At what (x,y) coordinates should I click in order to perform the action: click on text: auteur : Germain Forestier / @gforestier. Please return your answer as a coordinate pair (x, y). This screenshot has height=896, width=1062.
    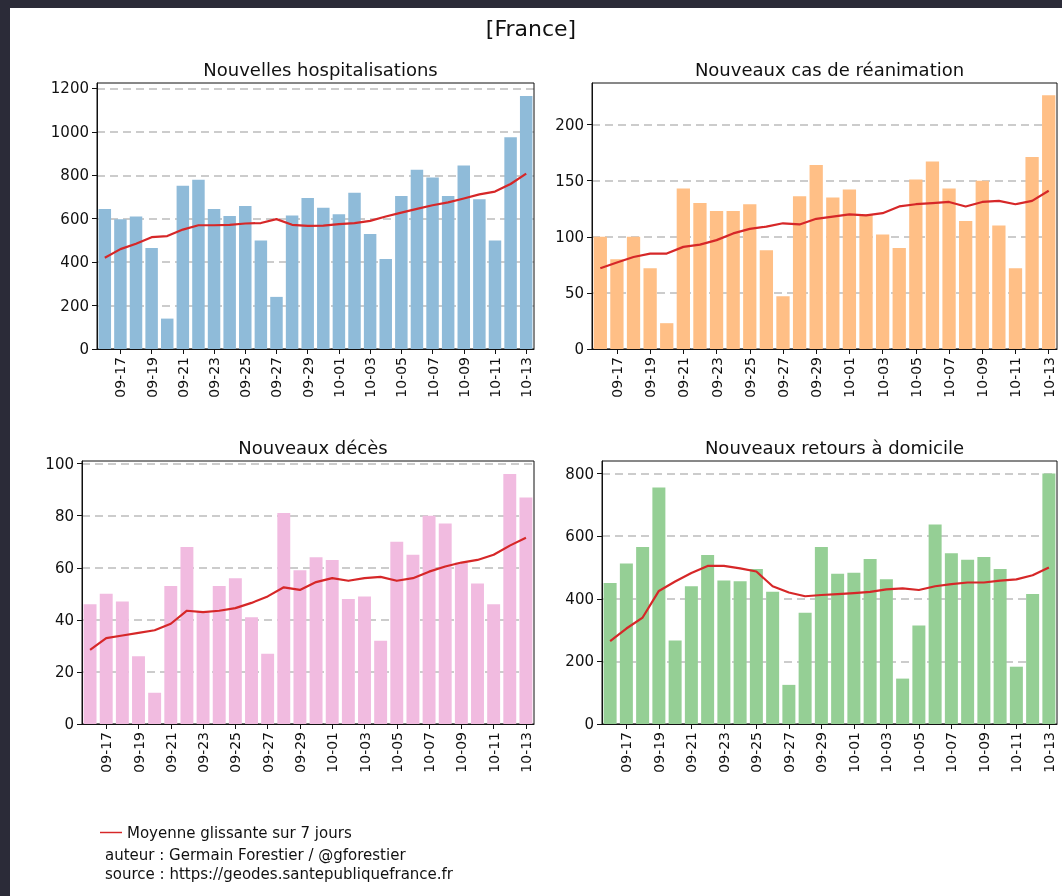
    Looking at the image, I should click on (255, 855).